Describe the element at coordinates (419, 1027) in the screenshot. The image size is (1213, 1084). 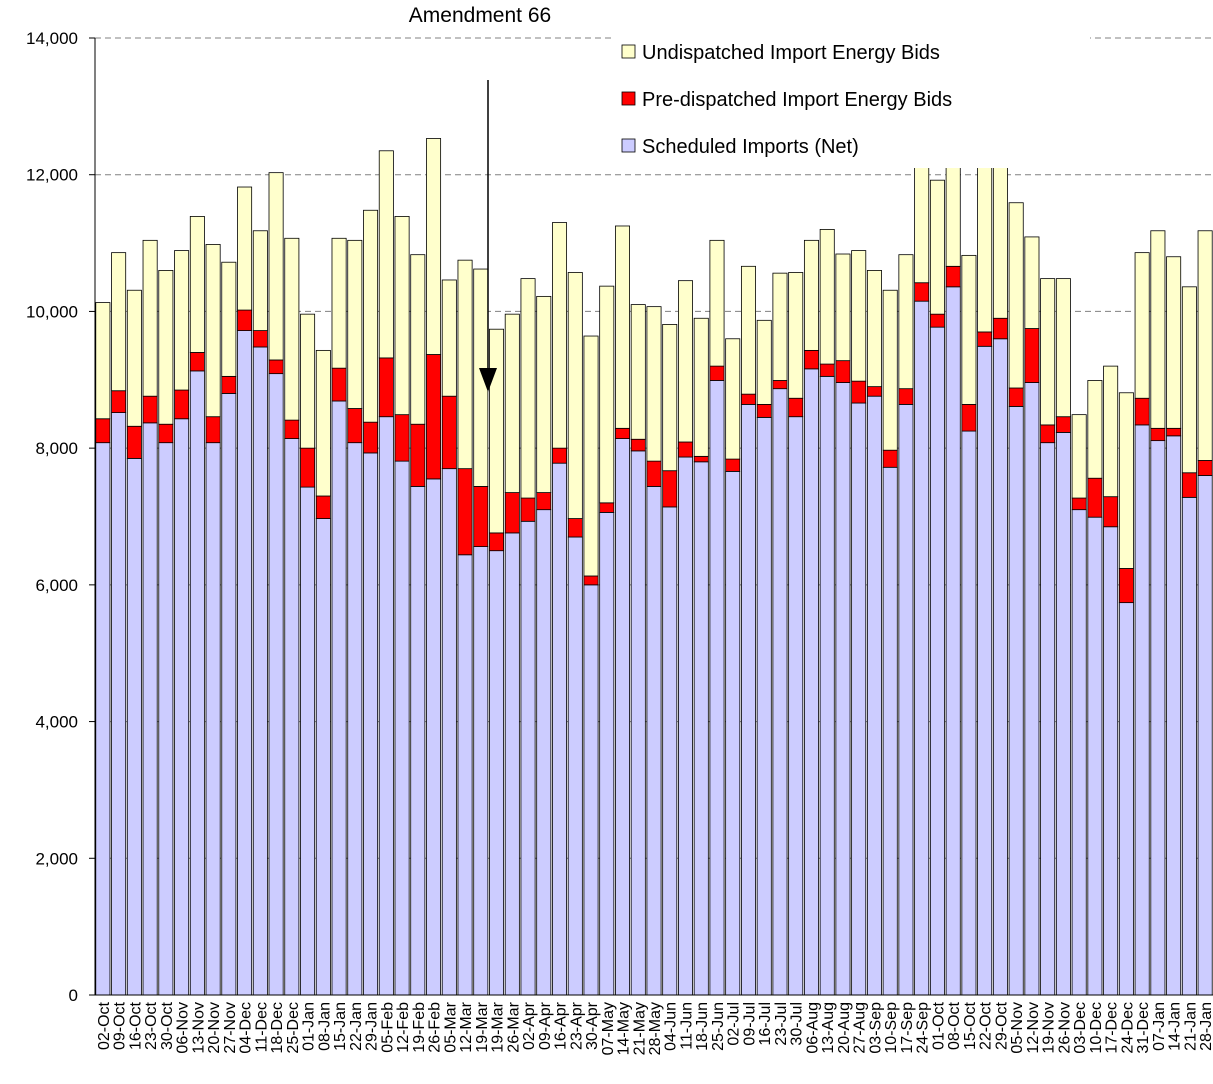
I see `x-tick-label: 19-Feb` at that location.